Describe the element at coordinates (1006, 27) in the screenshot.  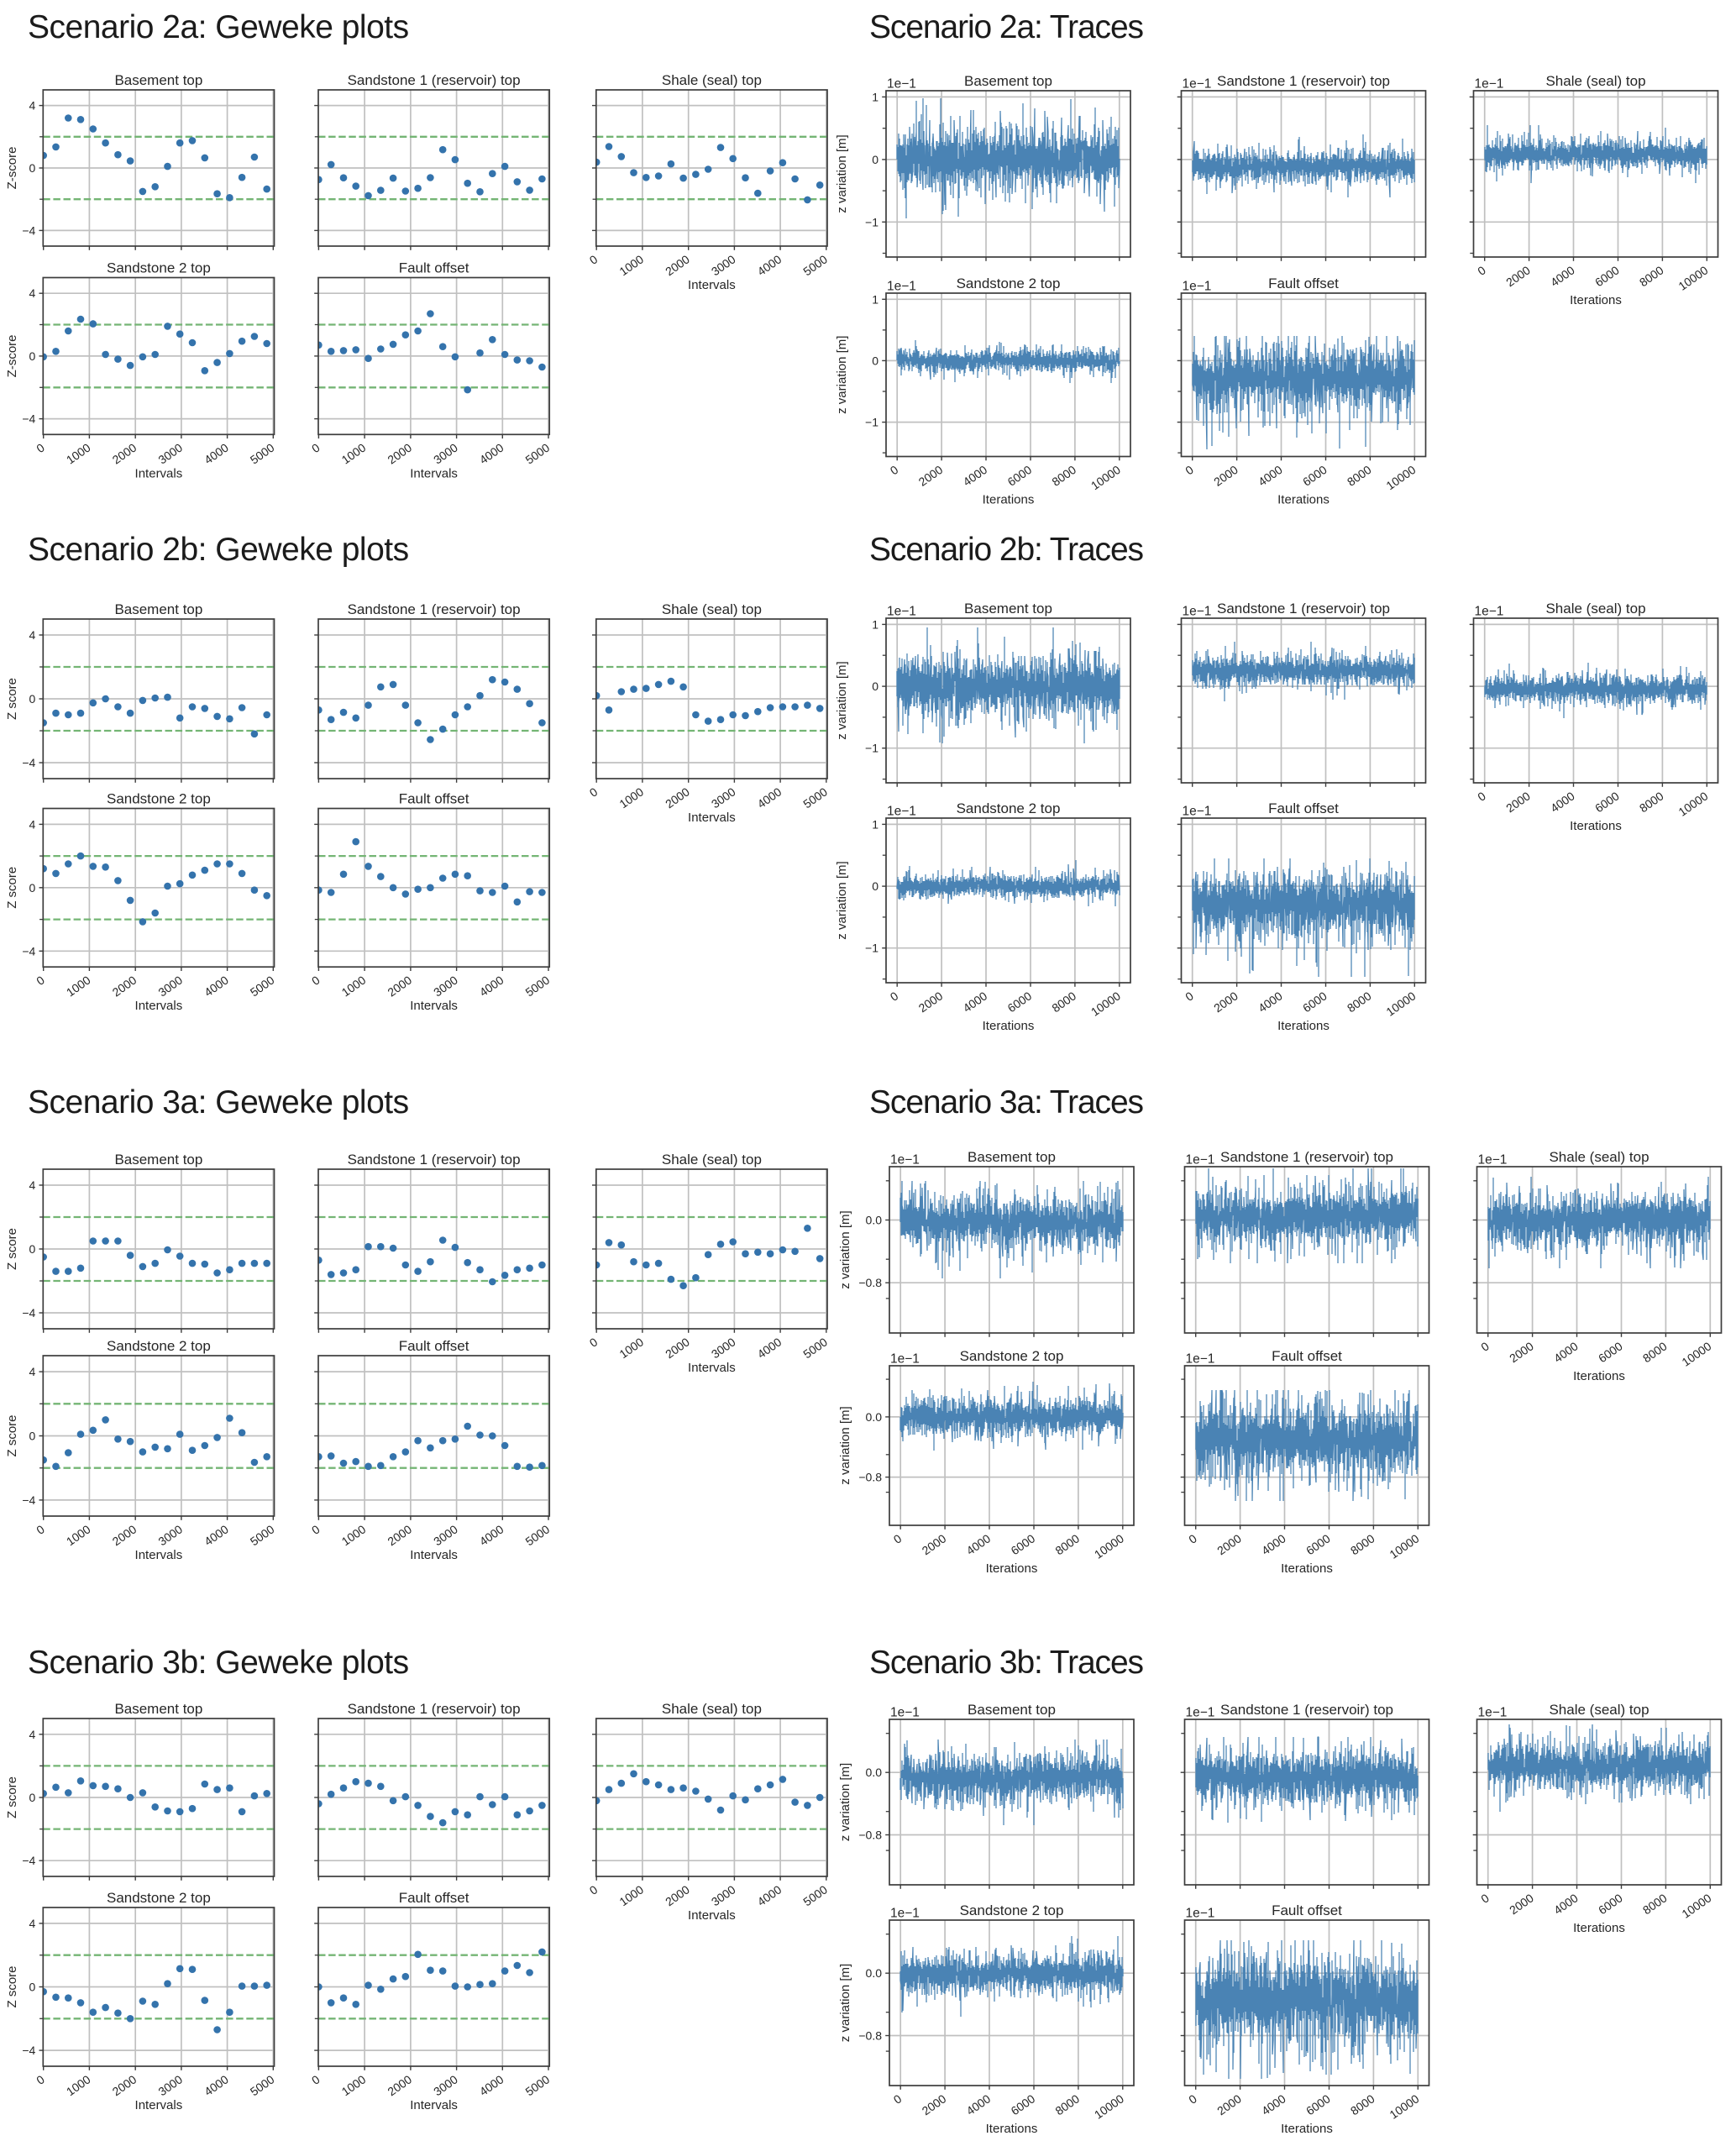
I see `svg-text: Scenario 2a: Traces` at that location.